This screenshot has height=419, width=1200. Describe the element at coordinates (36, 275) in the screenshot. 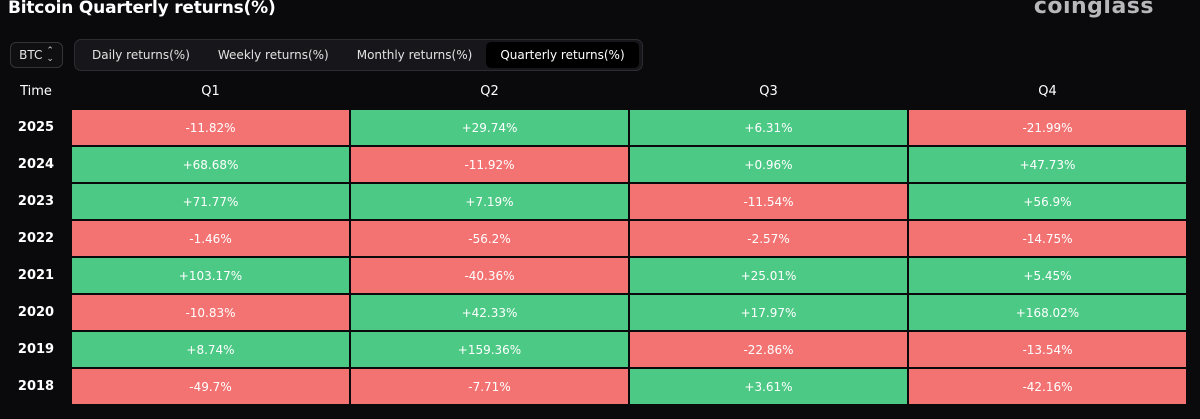

I see `row-year: 2021` at that location.